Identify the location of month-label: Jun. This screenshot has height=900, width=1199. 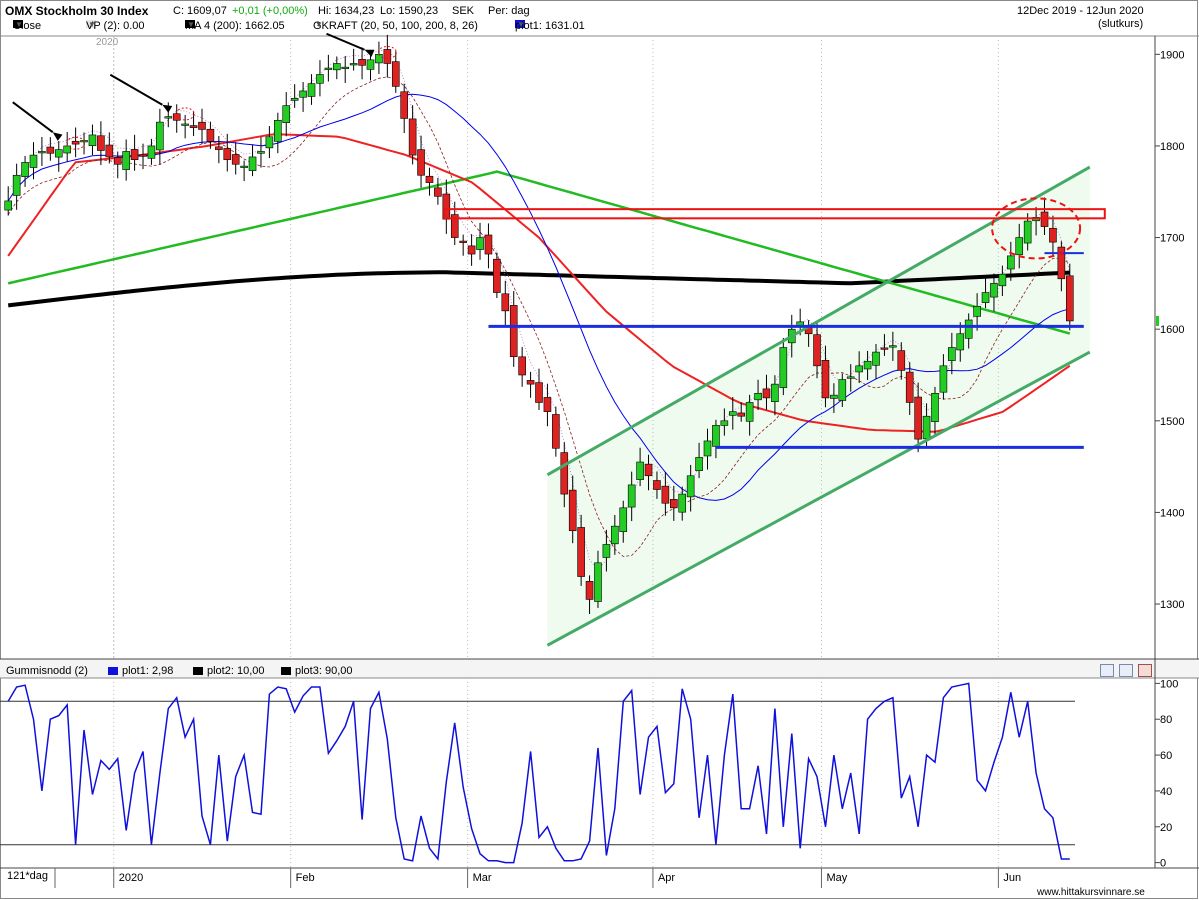
(1012, 878).